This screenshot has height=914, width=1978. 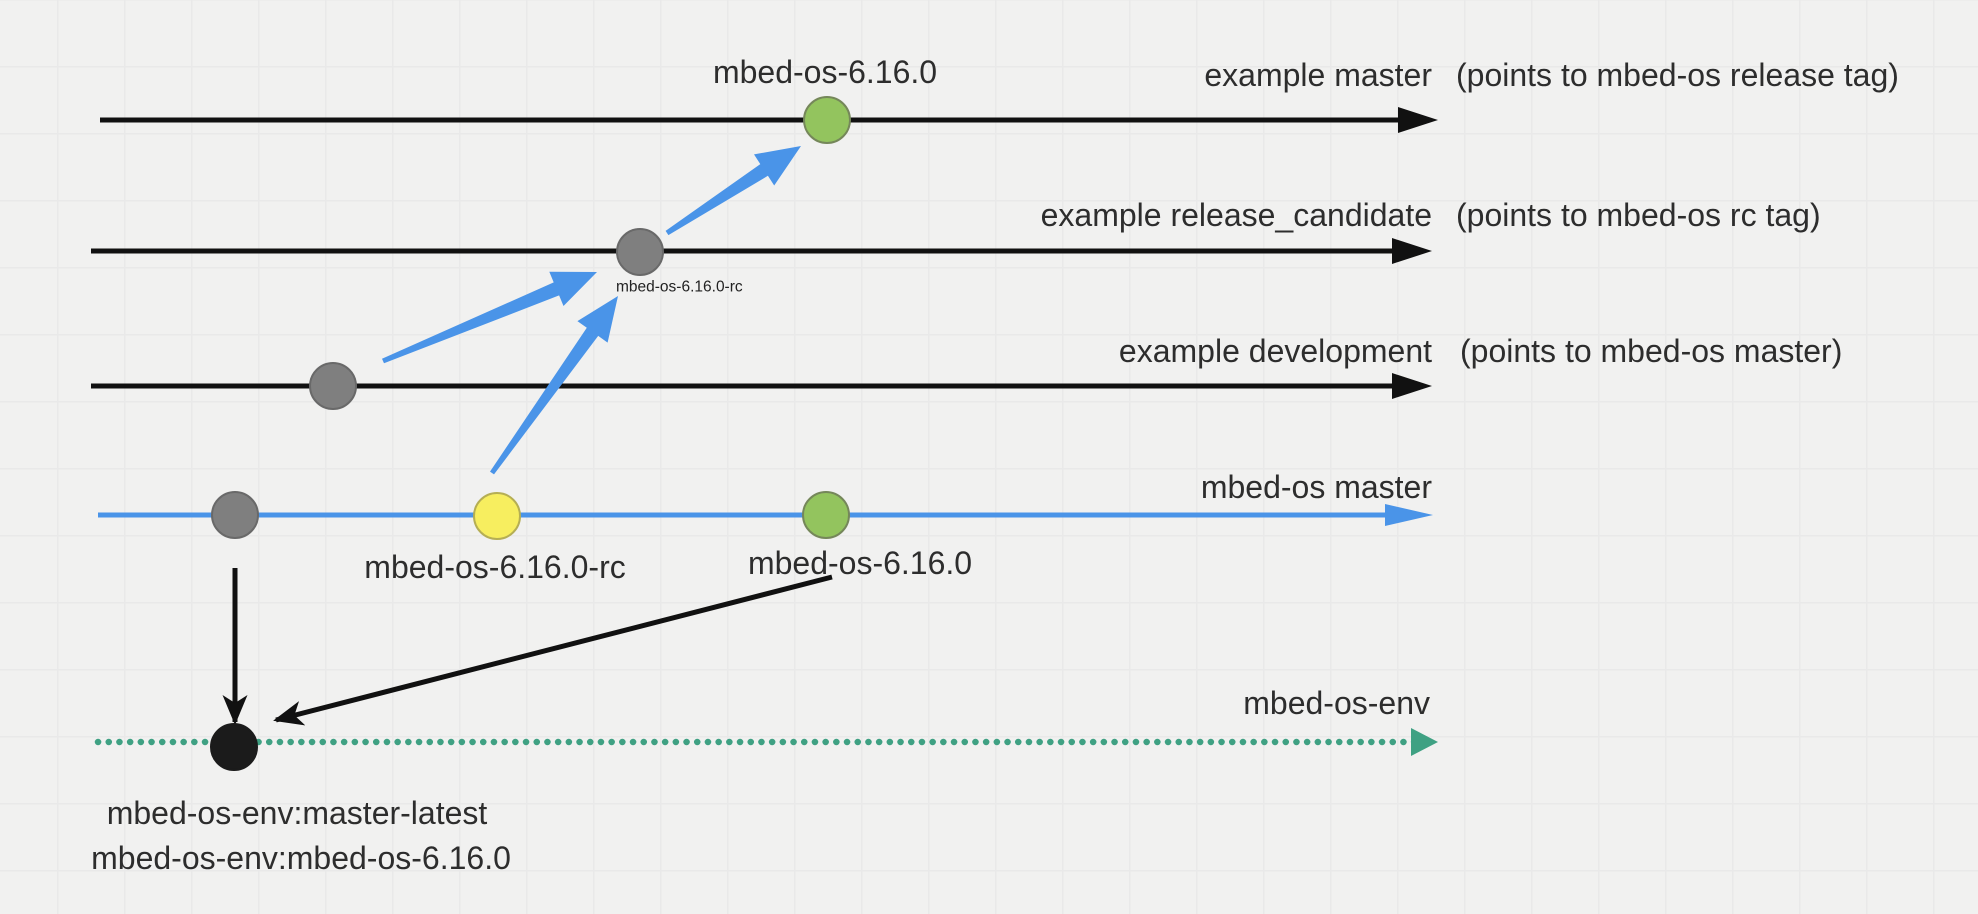 What do you see at coordinates (733, 191) in the screenshot?
I see `merge-arrow-rc-to-release-tag` at bounding box center [733, 191].